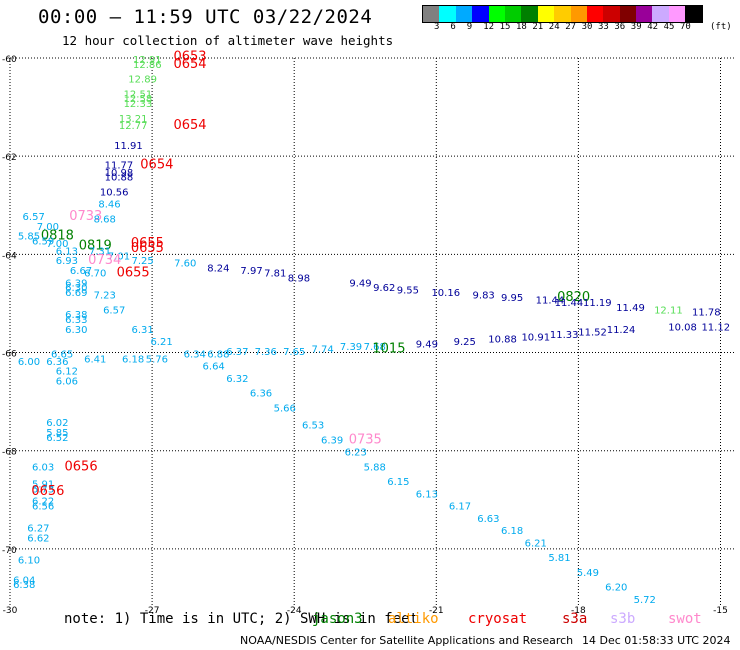 The height and width of the screenshot is (650, 740). I want to click on wave-height-label: 8.24, so click(218, 269).